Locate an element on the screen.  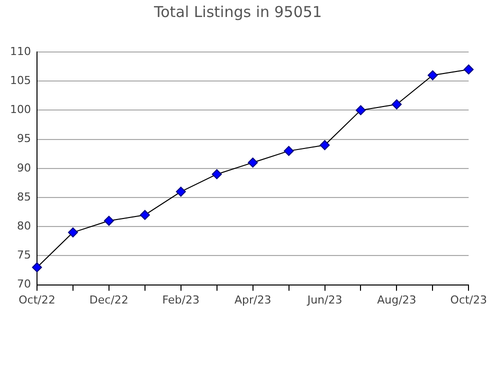
y-tick-label: 90 is located at coordinates (23, 167).